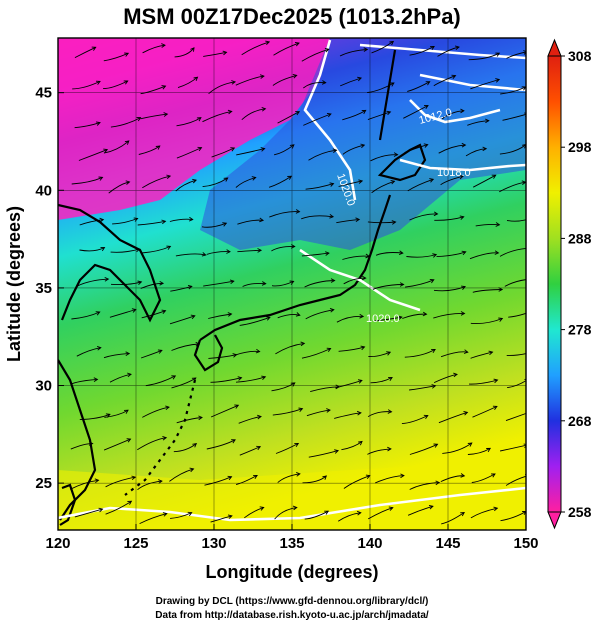 Image resolution: width=599 pixels, height=630 pixels. Describe the element at coordinates (43, 288) in the screenshot. I see `y-tick-label: 35` at that location.